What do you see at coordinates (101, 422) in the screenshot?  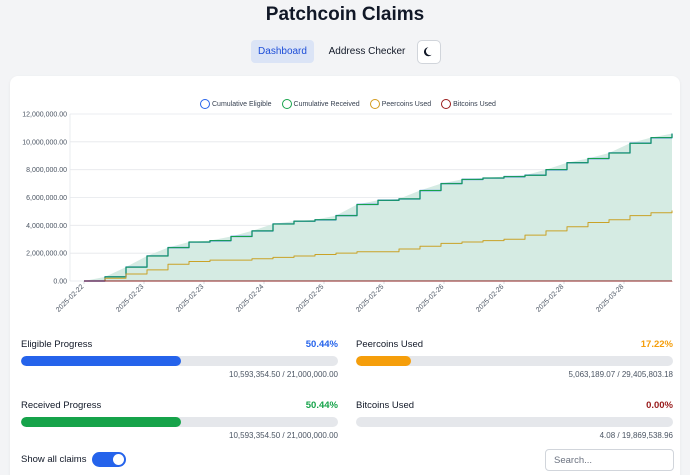 I see `received-progress-fill` at bounding box center [101, 422].